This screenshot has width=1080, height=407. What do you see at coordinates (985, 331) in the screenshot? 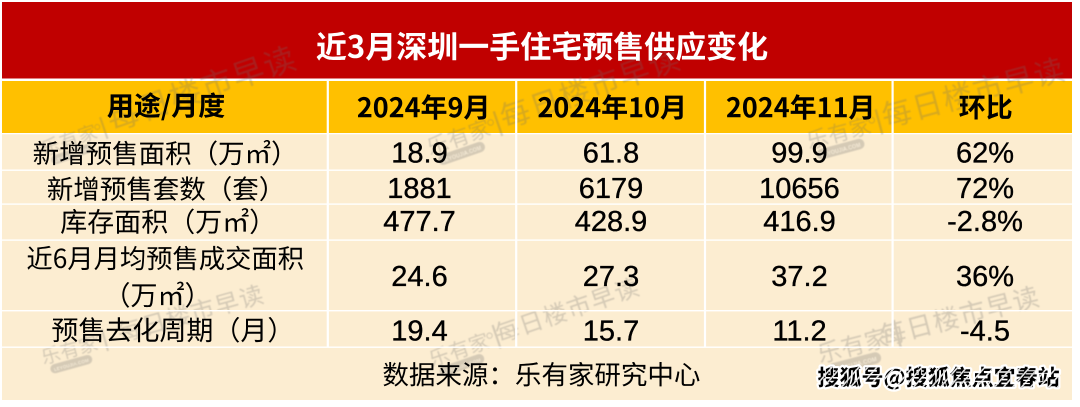
I see `svg-text: -4.5` at bounding box center [985, 331].